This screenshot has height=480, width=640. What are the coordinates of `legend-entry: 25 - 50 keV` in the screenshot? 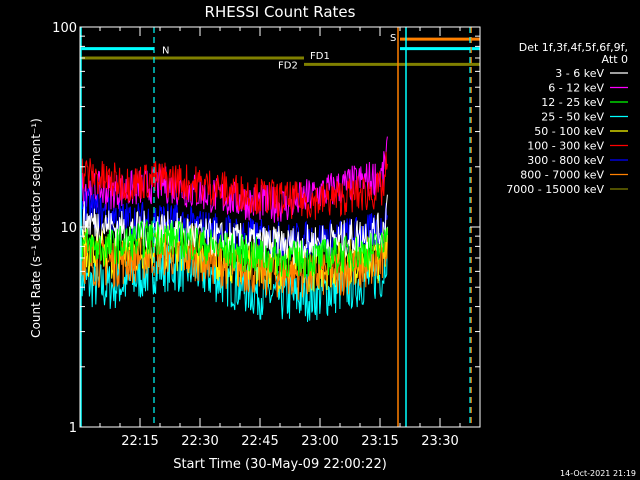 It's located at (572, 117).